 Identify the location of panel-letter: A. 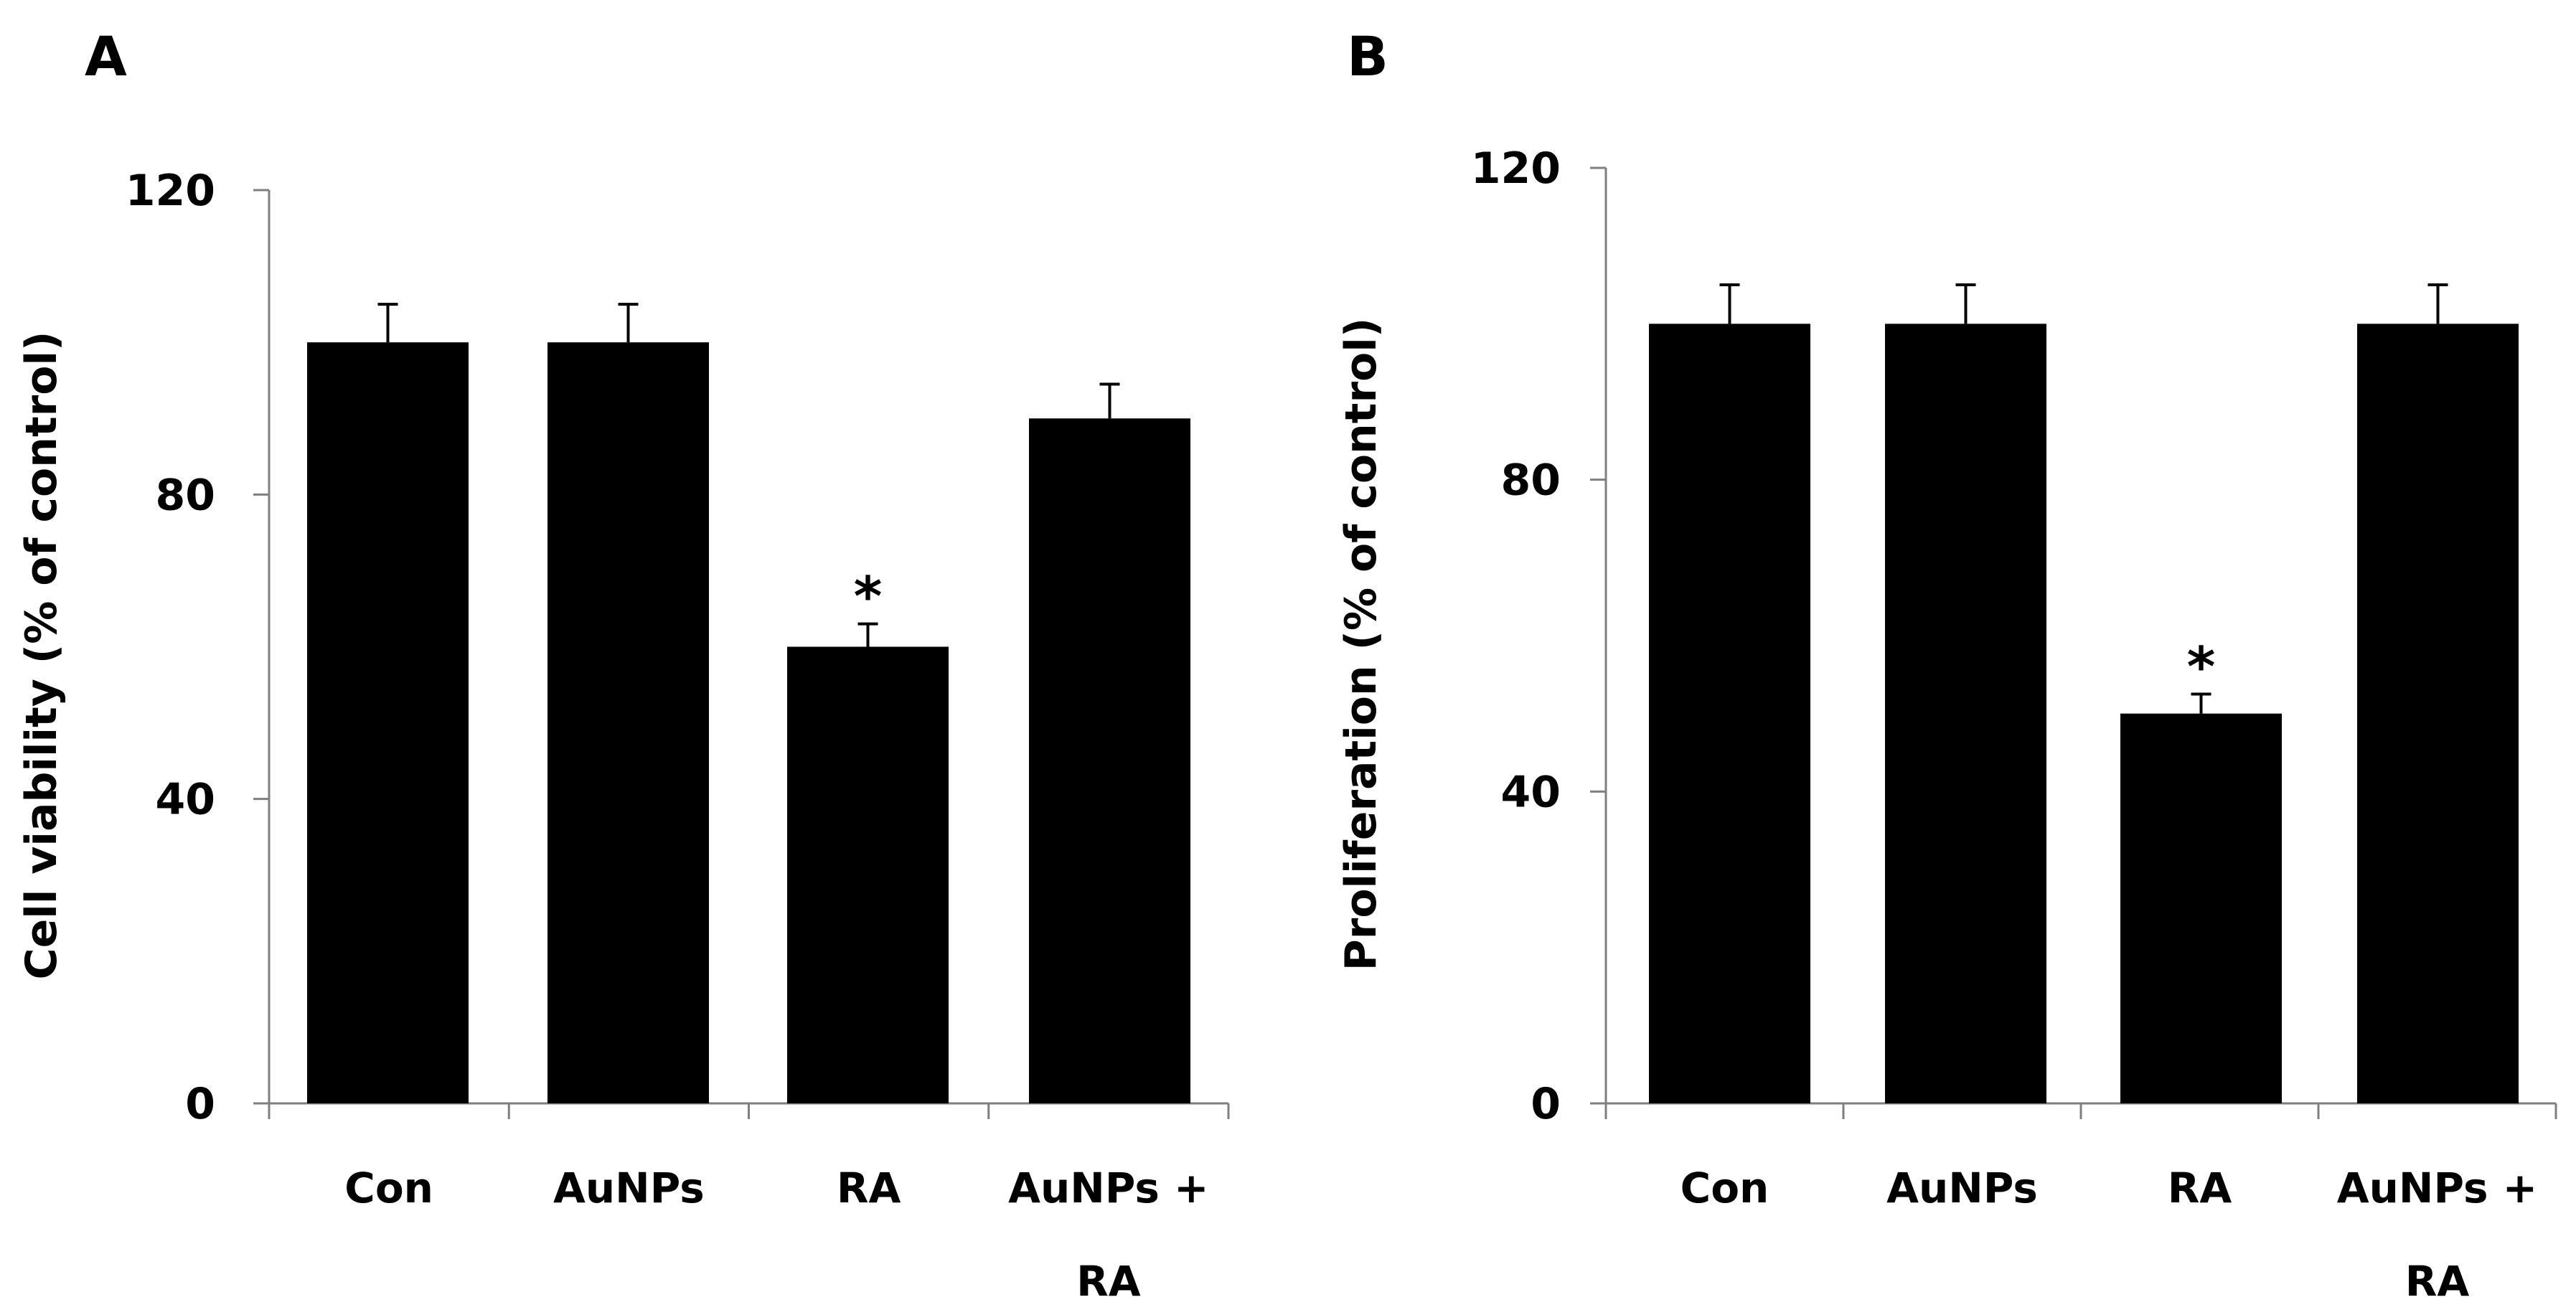
(106, 56).